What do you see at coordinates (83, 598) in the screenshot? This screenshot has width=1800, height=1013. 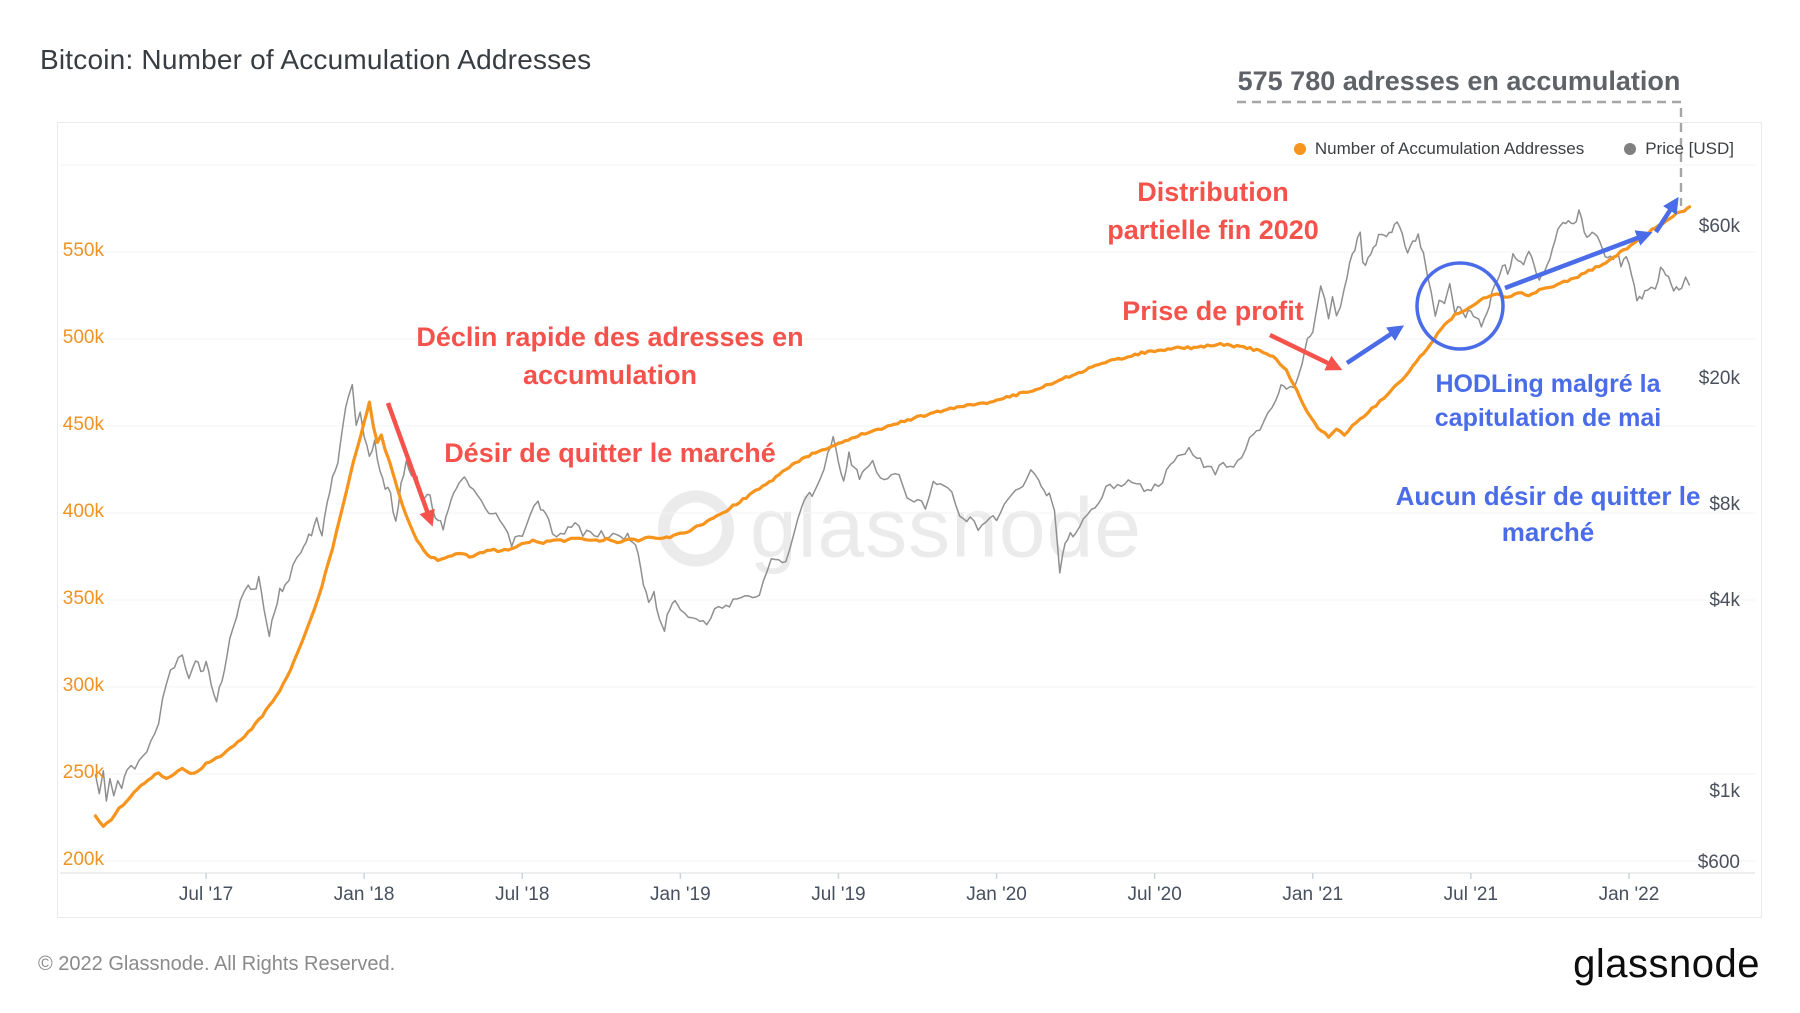 I see `y-left-tick-label: 350k` at bounding box center [83, 598].